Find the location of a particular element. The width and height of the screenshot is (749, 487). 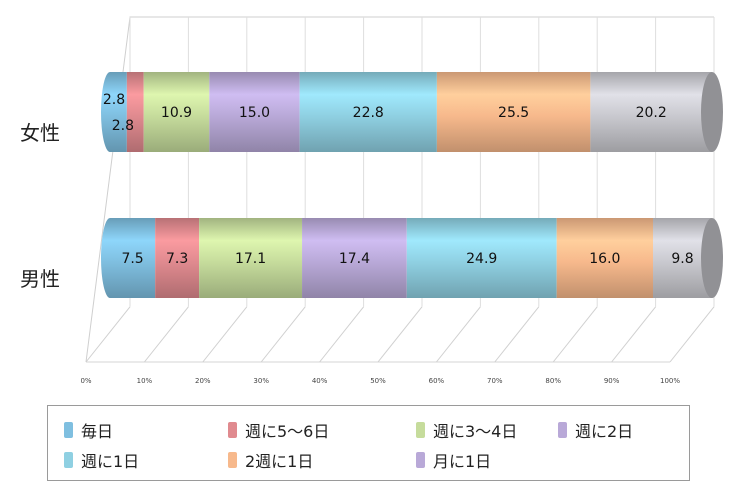

data-label: 15.0 is located at coordinates (254, 113).